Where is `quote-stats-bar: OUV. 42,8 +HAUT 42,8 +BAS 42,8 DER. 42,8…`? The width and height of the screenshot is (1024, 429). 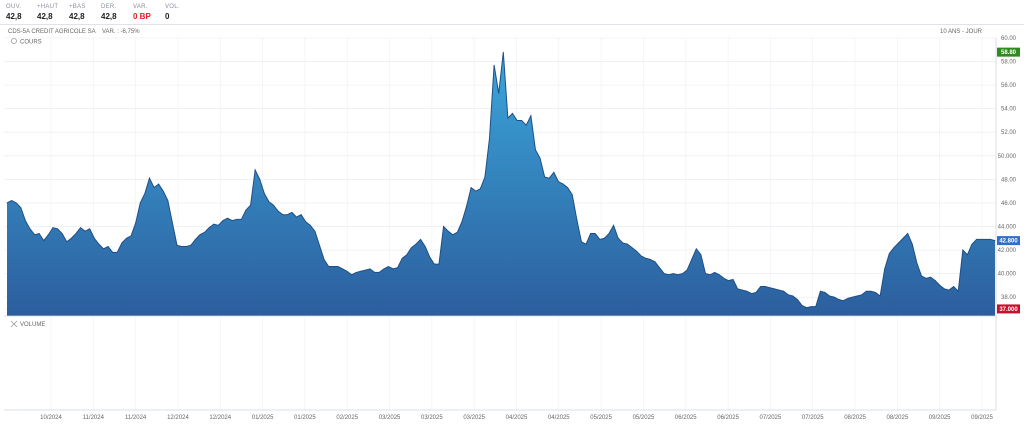 quote-stats-bar: OUV. 42,8 +HAUT 42,8 +BAS 42,8 DER. 42,8… is located at coordinates (512, 12).